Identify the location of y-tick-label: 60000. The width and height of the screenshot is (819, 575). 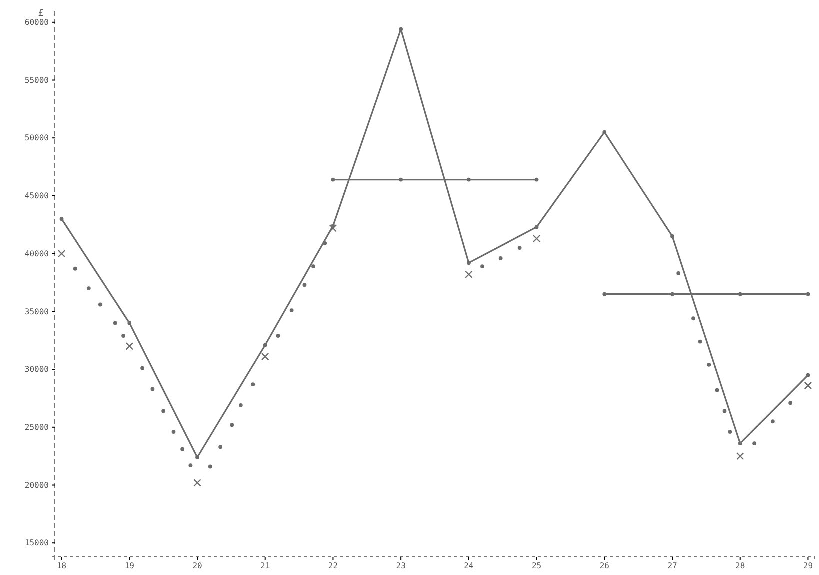
(37, 22).